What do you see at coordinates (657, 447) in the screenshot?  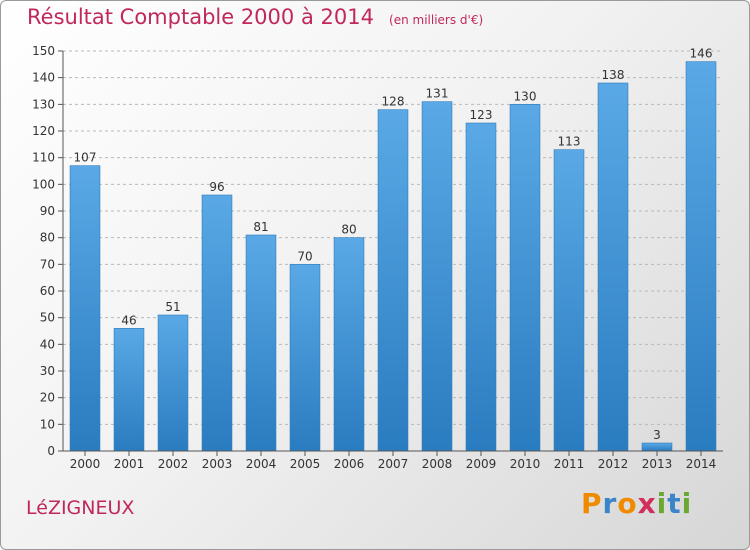 I see `bar-2013` at bounding box center [657, 447].